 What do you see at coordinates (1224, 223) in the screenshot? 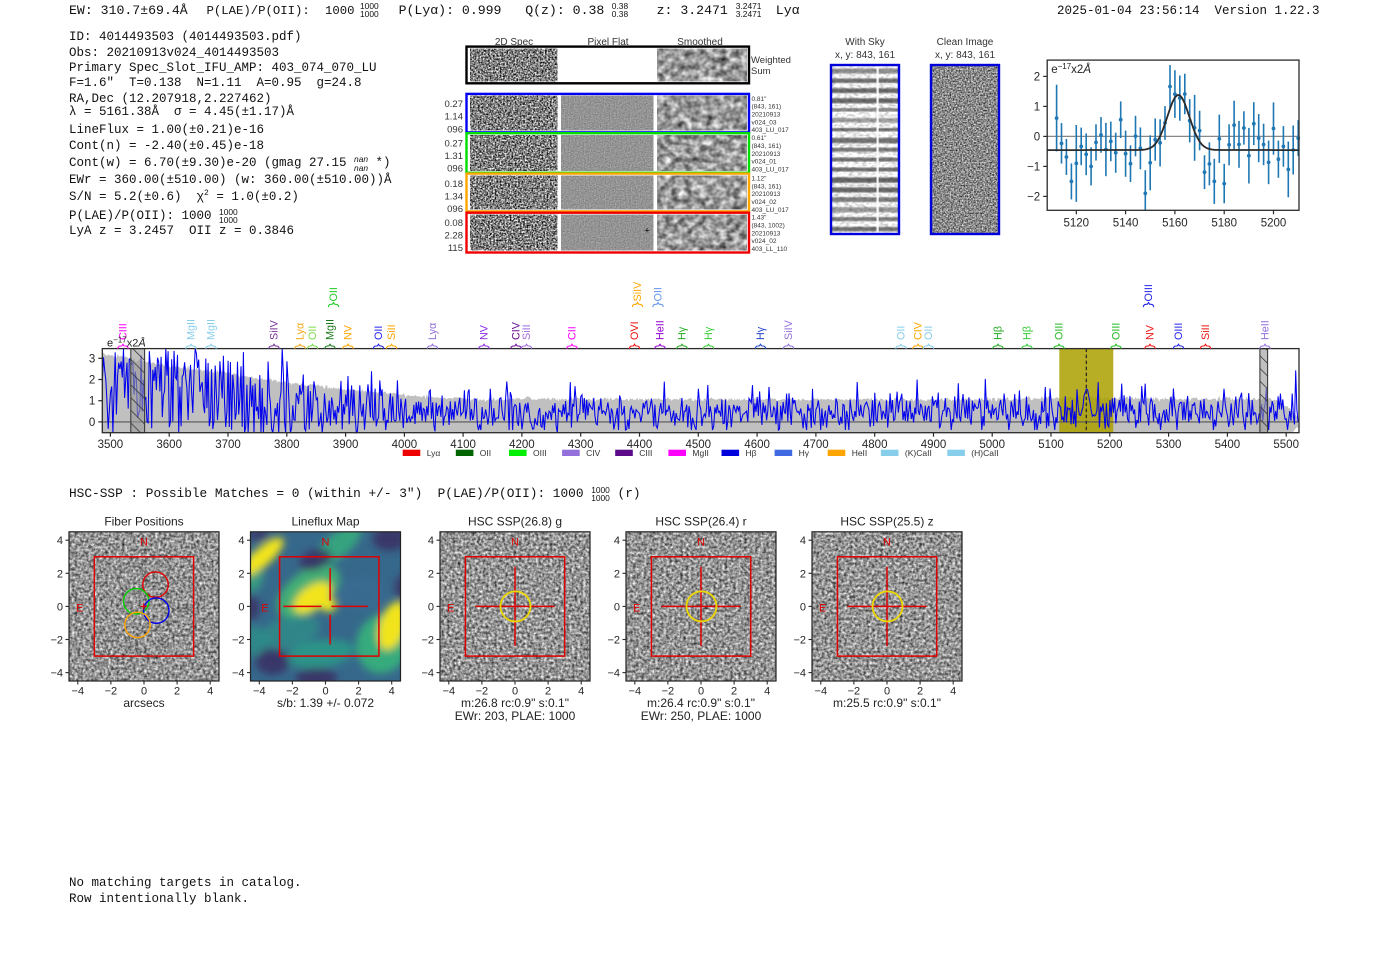
I see `svg-text: 5180` at bounding box center [1224, 223].